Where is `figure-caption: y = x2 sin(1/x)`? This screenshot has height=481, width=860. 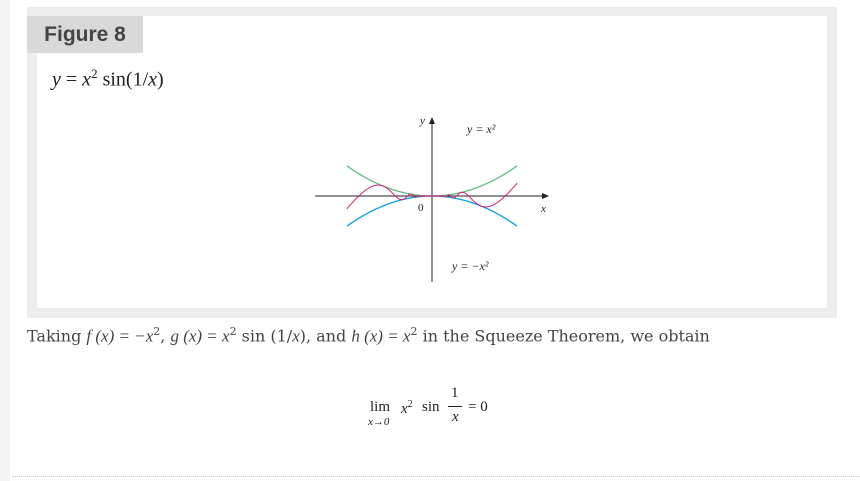
figure-caption: y = x2 sin(1/x) is located at coordinates (108, 79).